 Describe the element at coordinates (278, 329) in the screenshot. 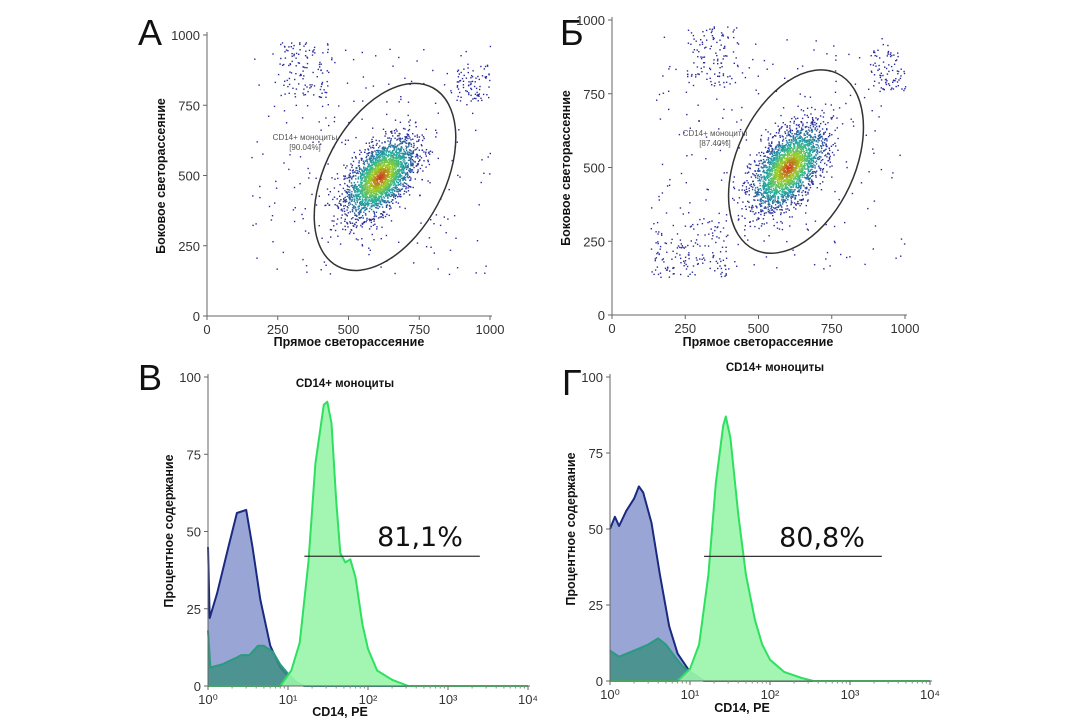

I see `x-tick-label: 250` at that location.